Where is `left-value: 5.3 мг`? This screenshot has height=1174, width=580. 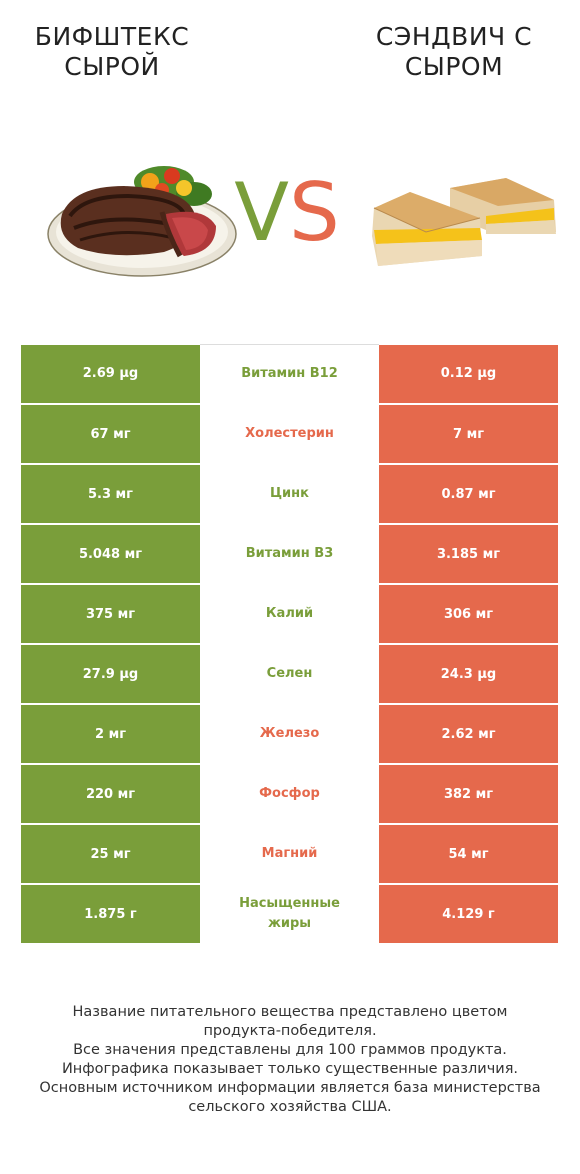
left-value: 5.3 мг is located at coordinates (110, 494).